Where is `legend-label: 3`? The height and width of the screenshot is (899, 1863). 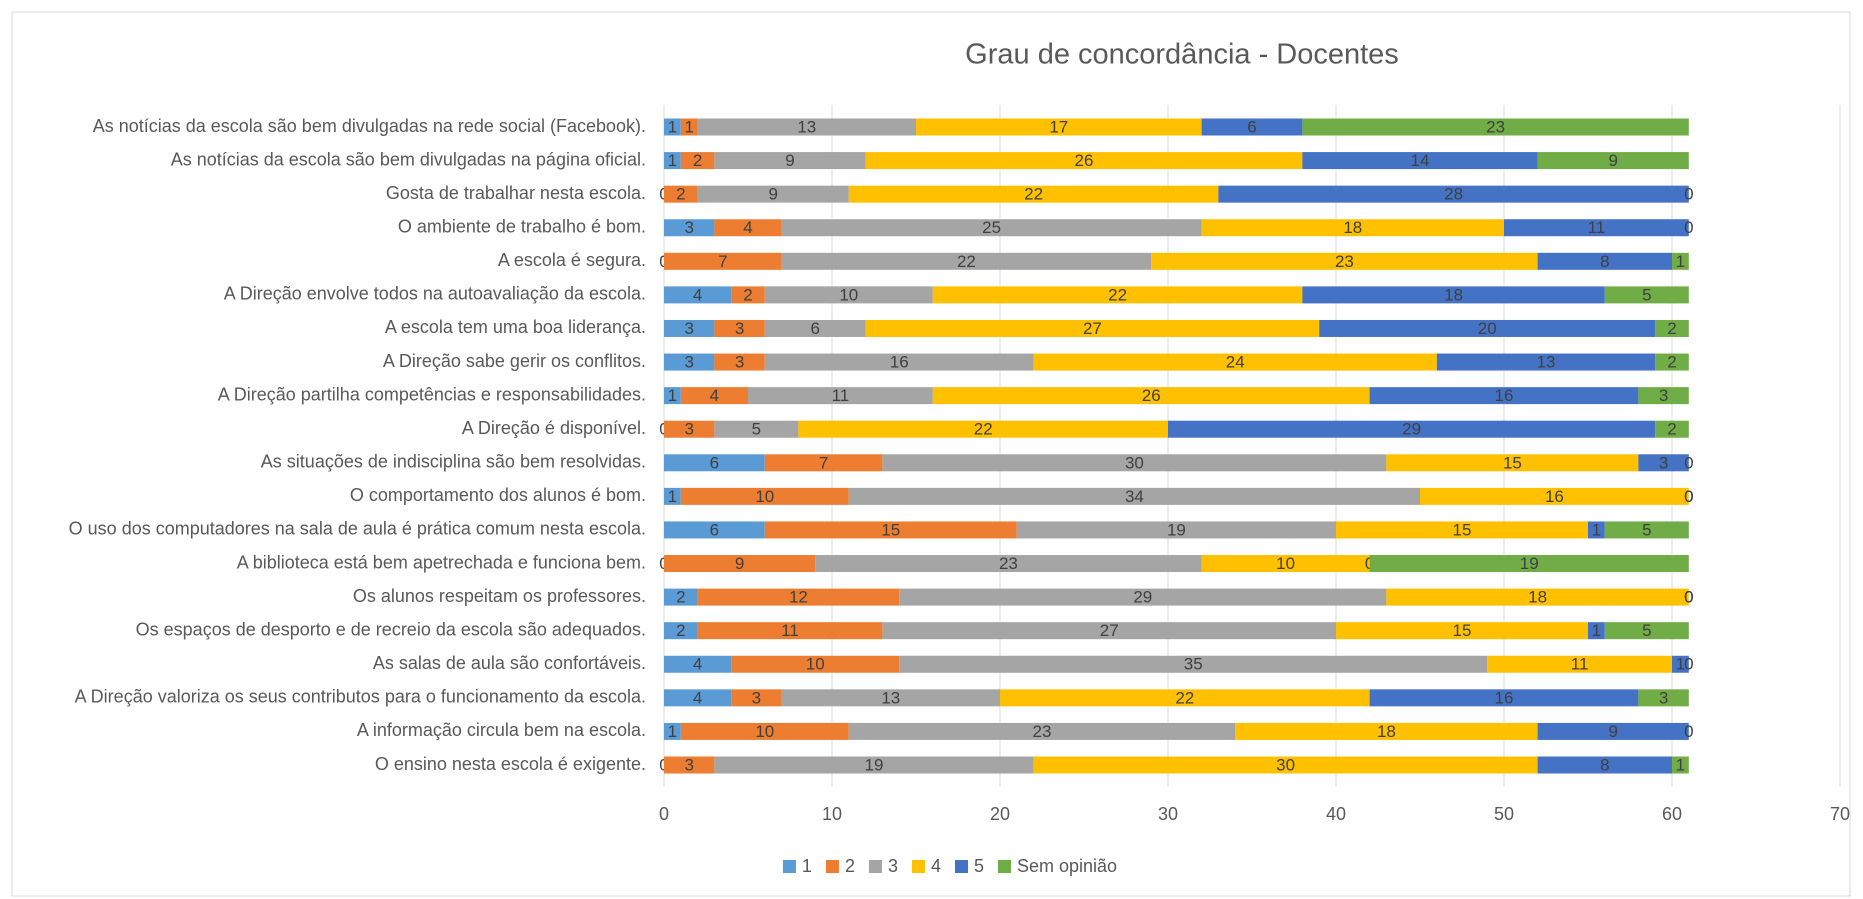 legend-label: 3 is located at coordinates (893, 866).